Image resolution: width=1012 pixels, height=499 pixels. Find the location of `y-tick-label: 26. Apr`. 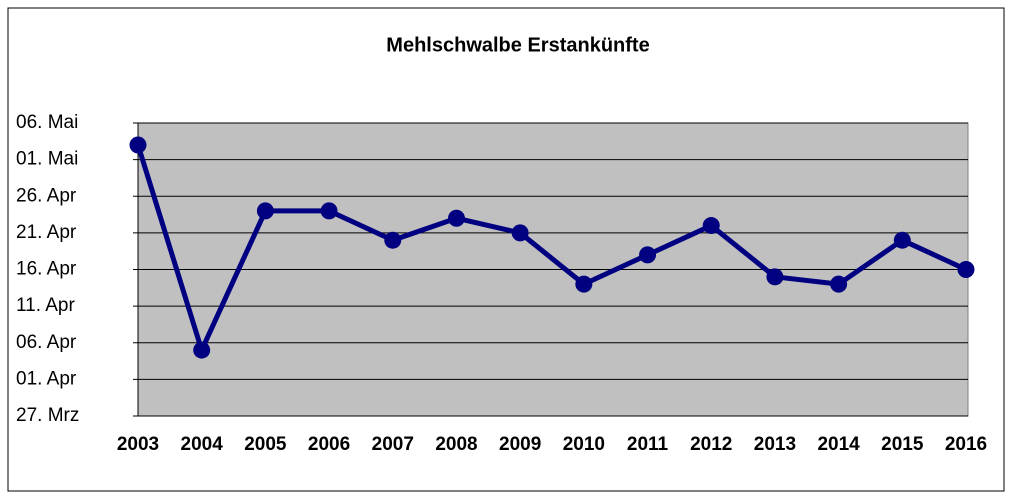

y-tick-label: 26. Apr is located at coordinates (46, 195).